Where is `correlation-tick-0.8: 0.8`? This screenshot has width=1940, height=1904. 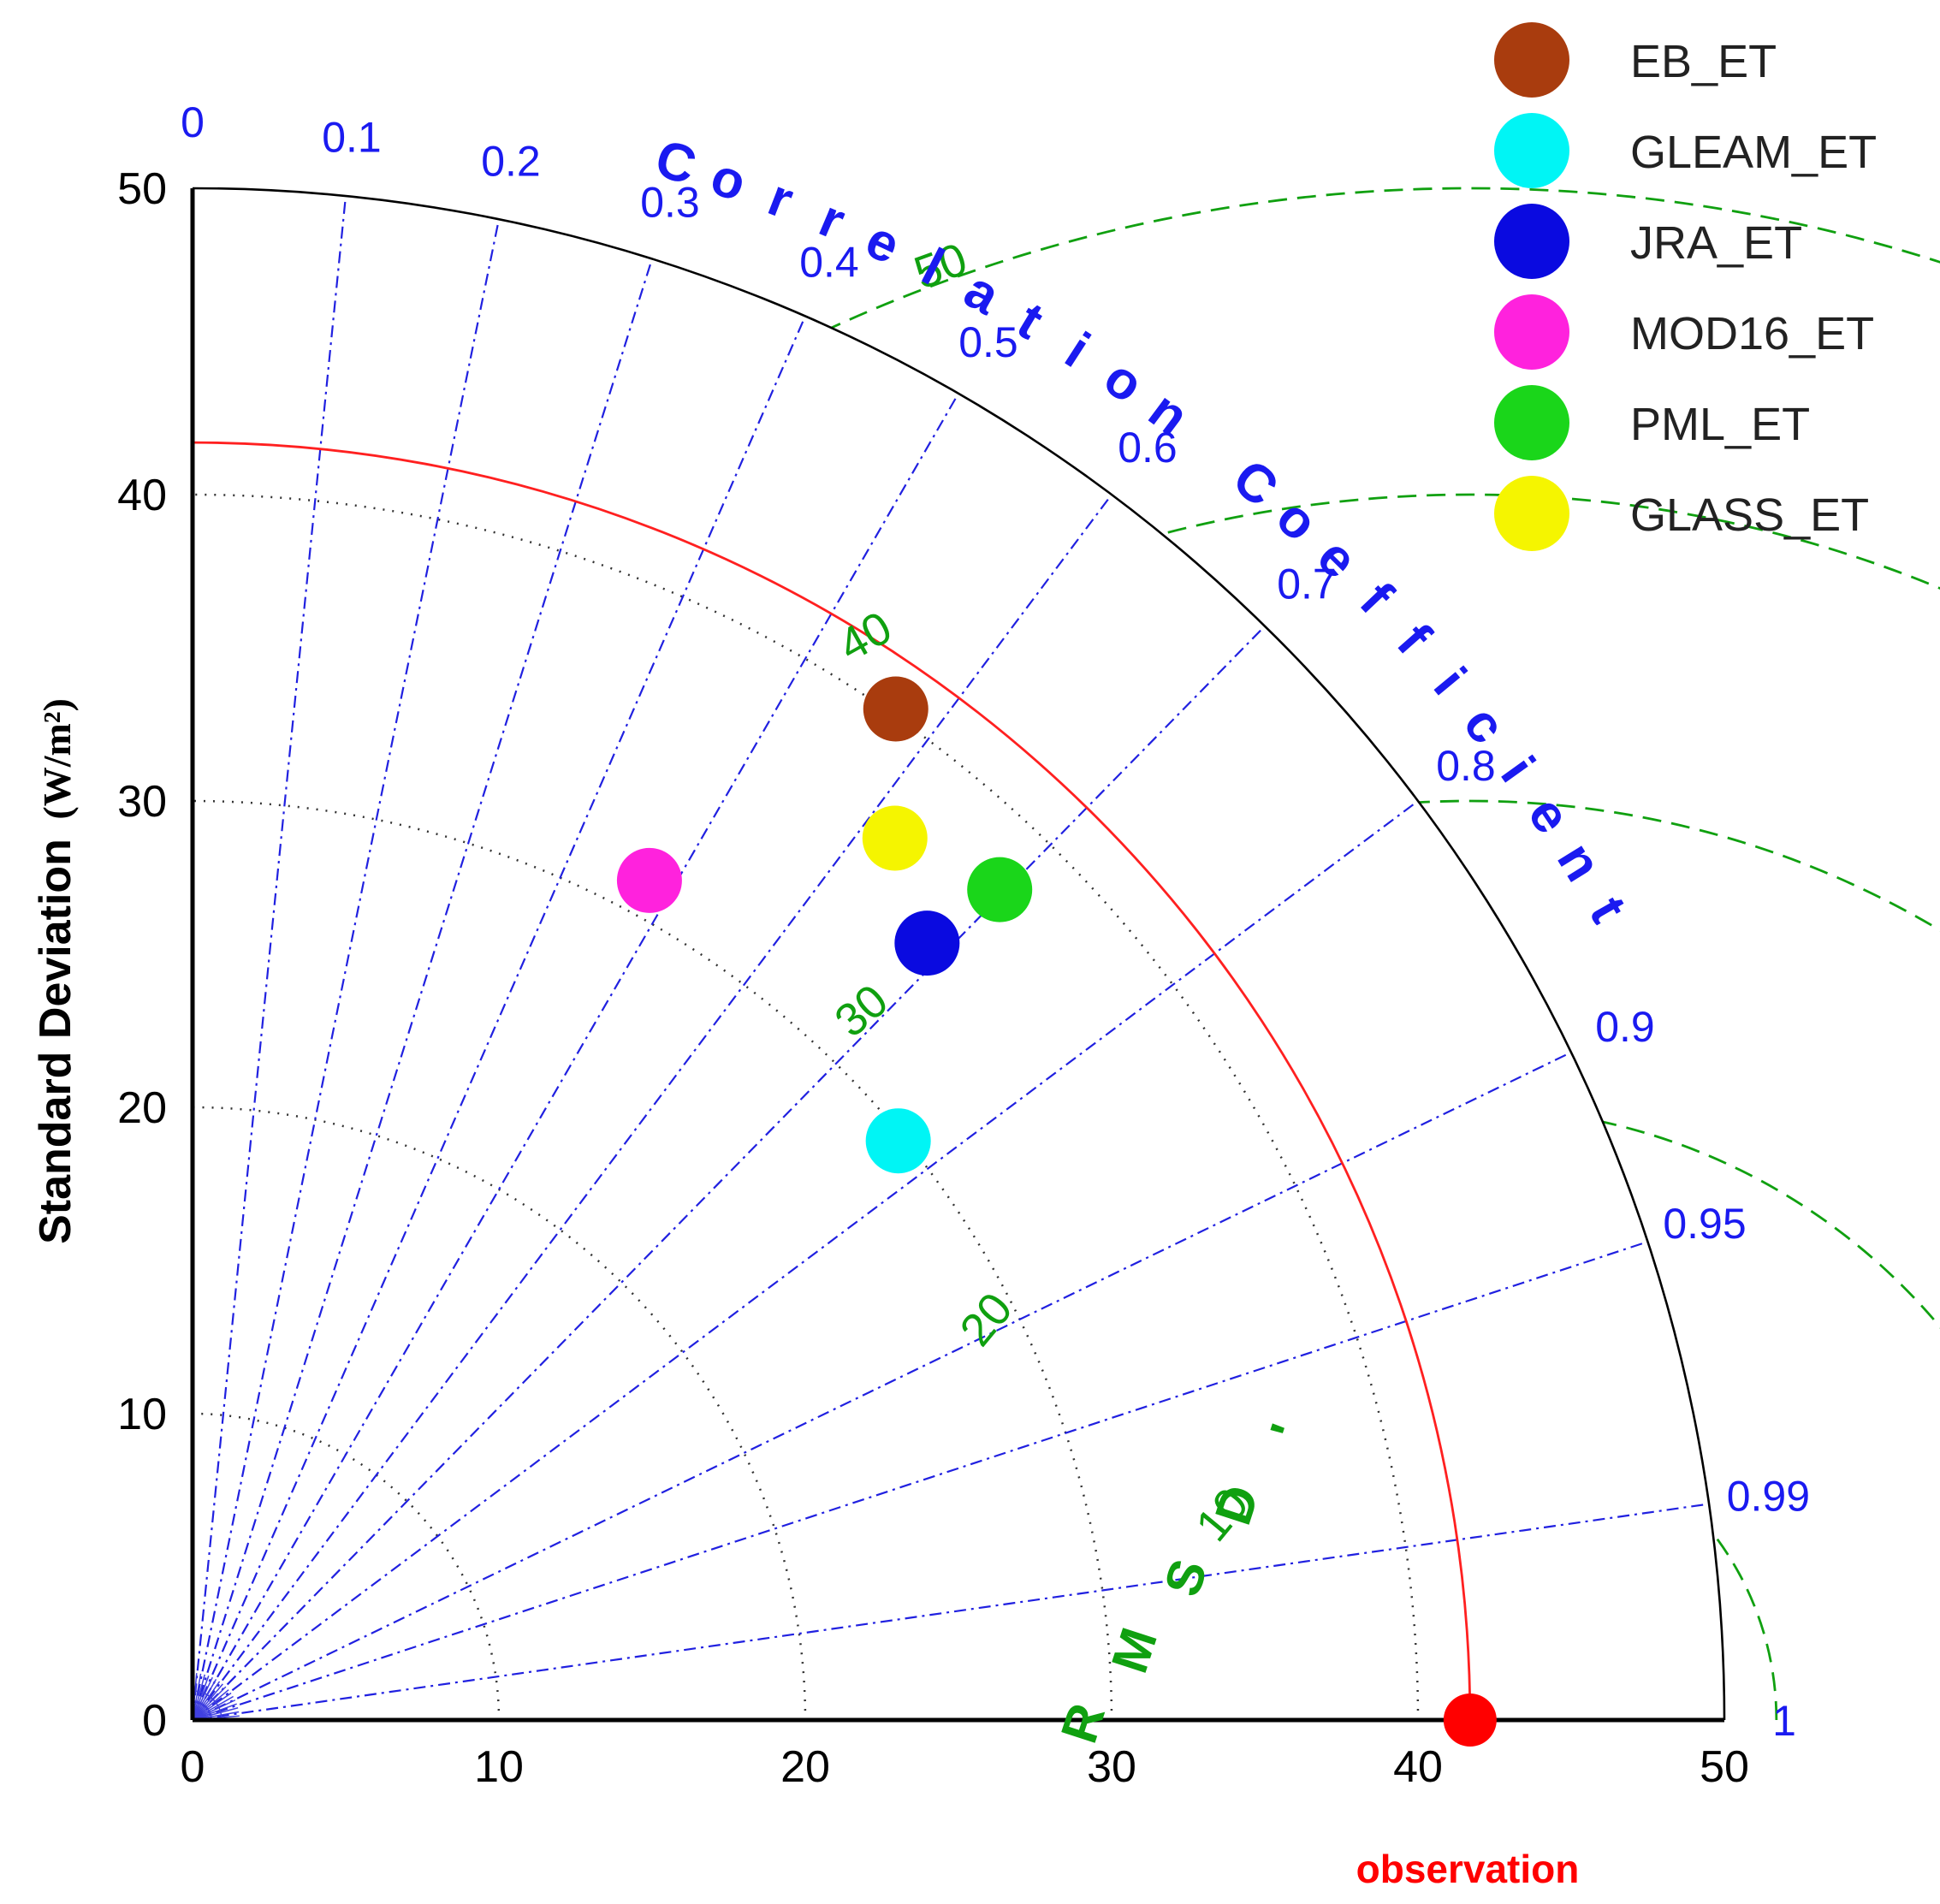
correlation-tick-0.8: 0.8 is located at coordinates (1466, 766).